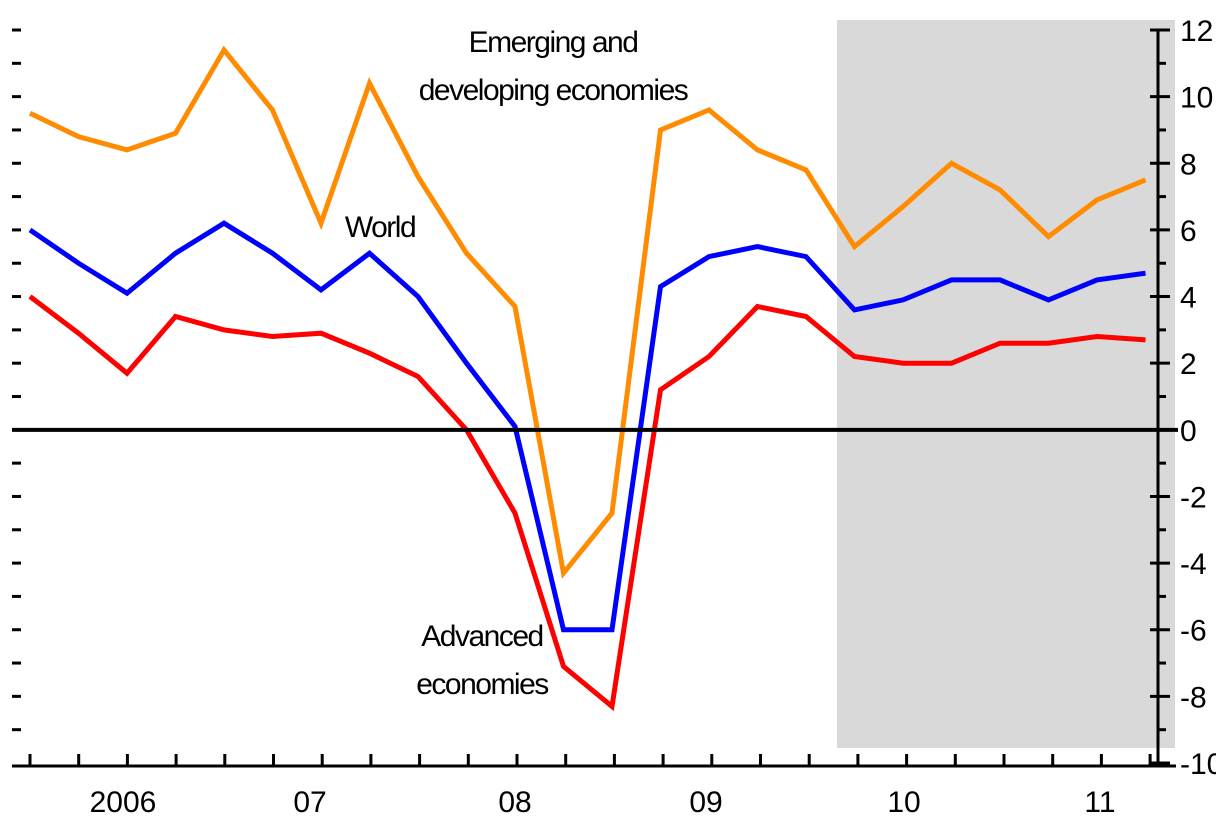 The image size is (1216, 816). I want to click on annotation-world: World, so click(380, 227).